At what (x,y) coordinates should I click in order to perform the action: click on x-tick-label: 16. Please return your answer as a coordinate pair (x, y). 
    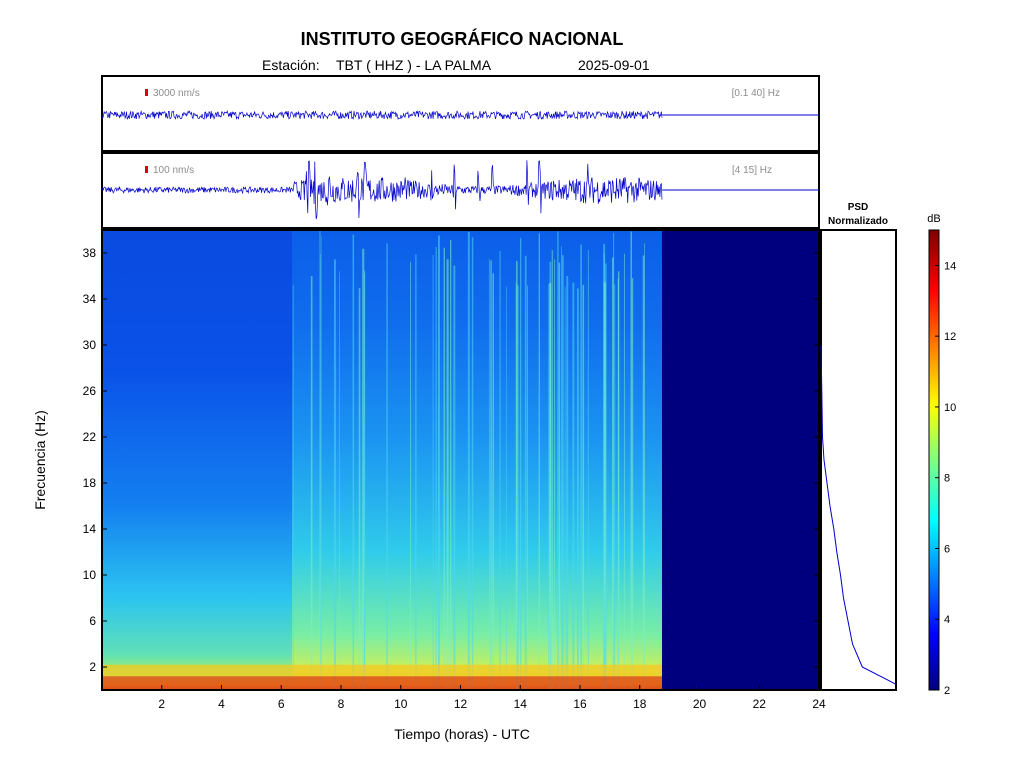
    Looking at the image, I should click on (580, 704).